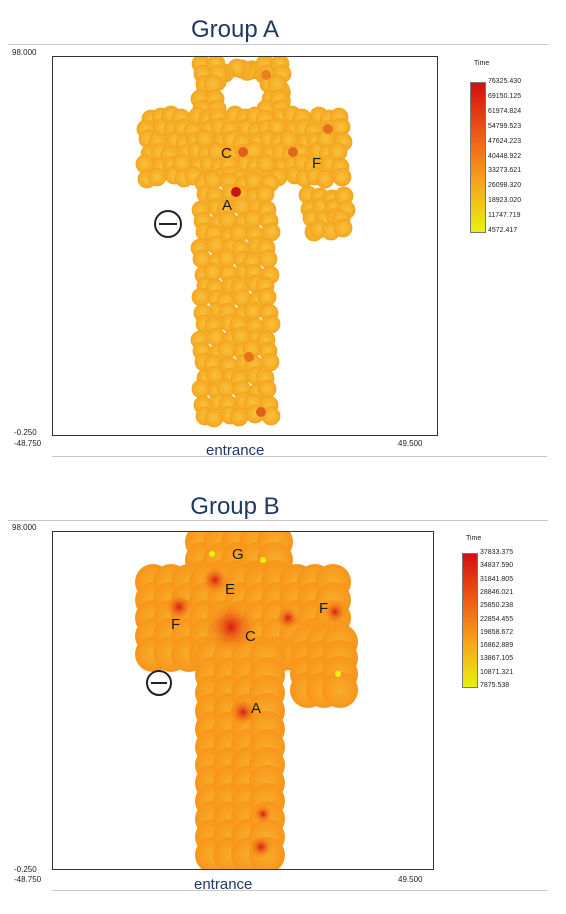  Describe the element at coordinates (505, 96) in the screenshot. I see `legend-value: 69150.125` at that location.